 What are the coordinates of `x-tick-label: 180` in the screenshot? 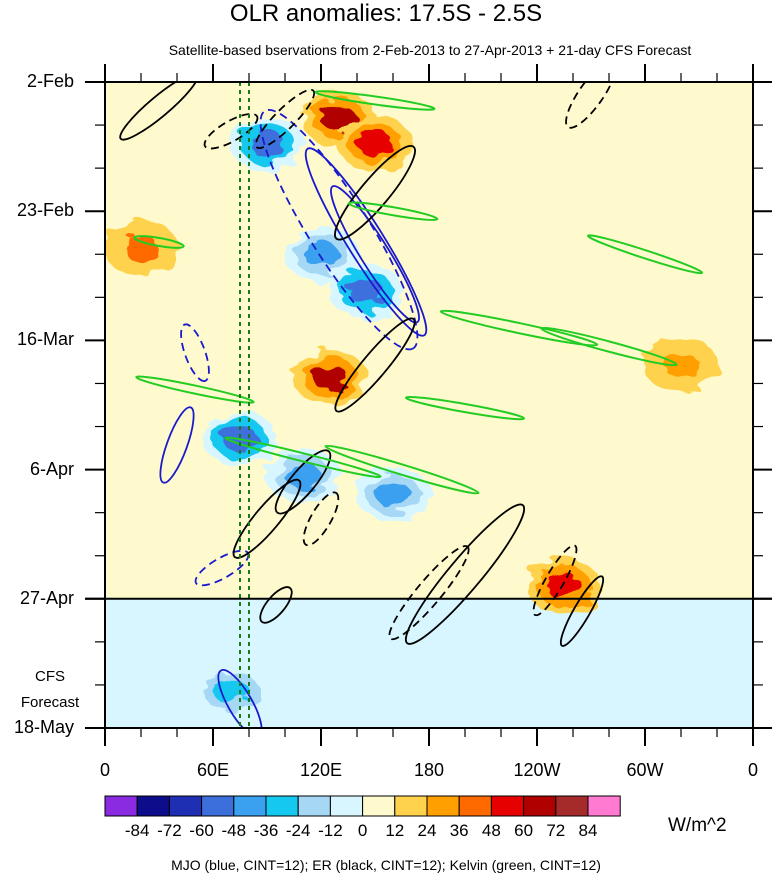 It's located at (429, 770).